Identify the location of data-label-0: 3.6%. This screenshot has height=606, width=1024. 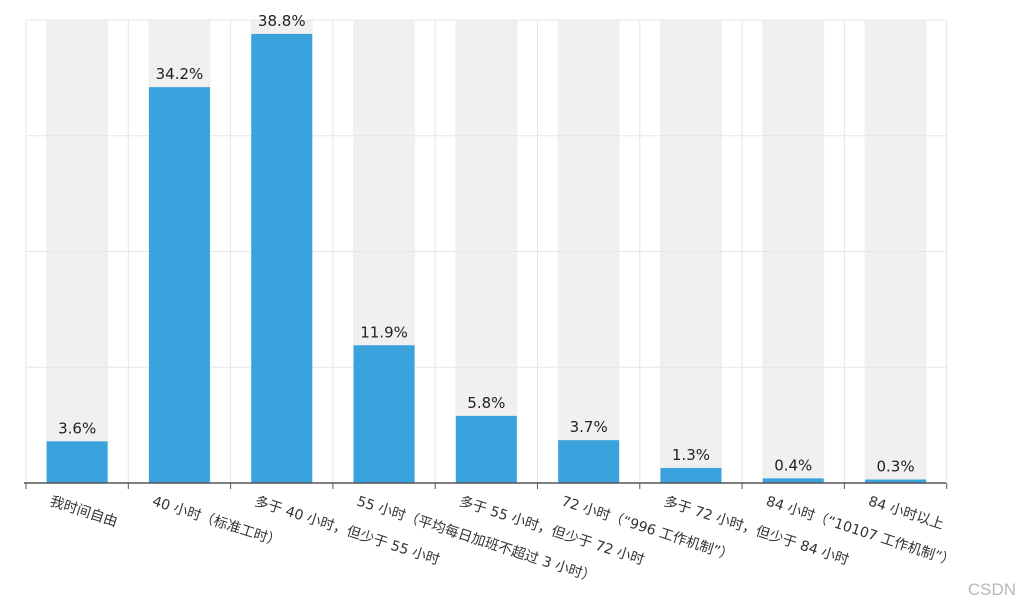
(77, 428).